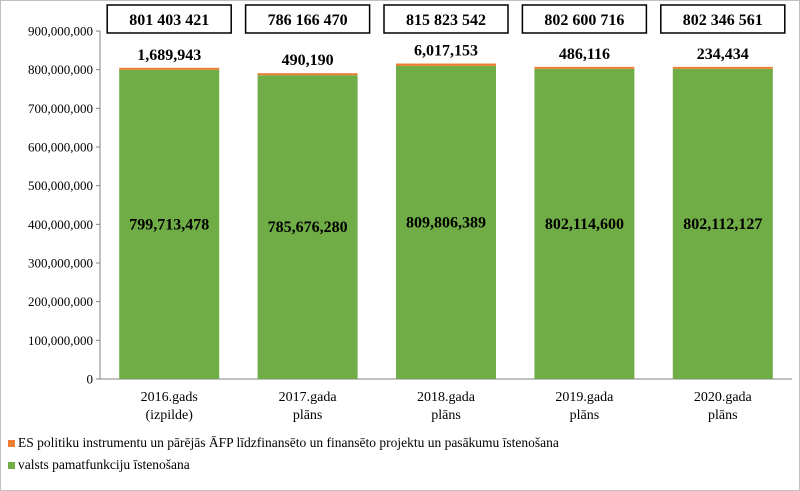  I want to click on y-tick-label: 400,000,000, so click(60, 224).